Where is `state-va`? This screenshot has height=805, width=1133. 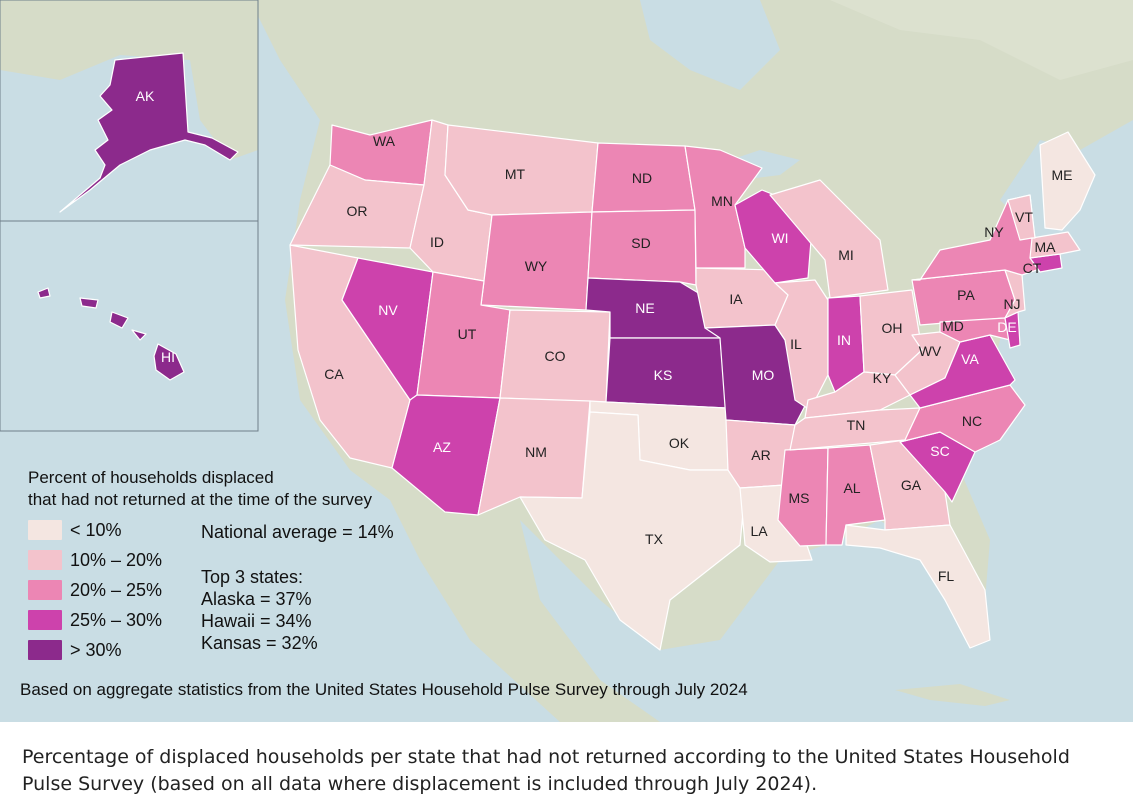 state-va is located at coordinates (962, 371).